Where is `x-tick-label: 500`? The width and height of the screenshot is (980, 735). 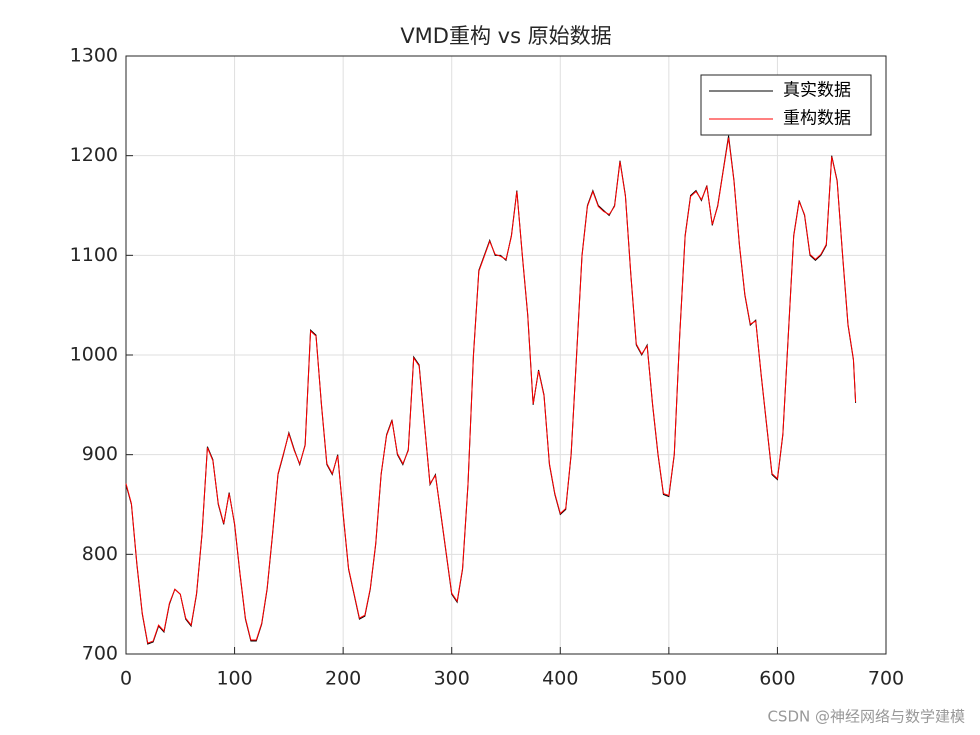
x-tick-label: 500 is located at coordinates (669, 679).